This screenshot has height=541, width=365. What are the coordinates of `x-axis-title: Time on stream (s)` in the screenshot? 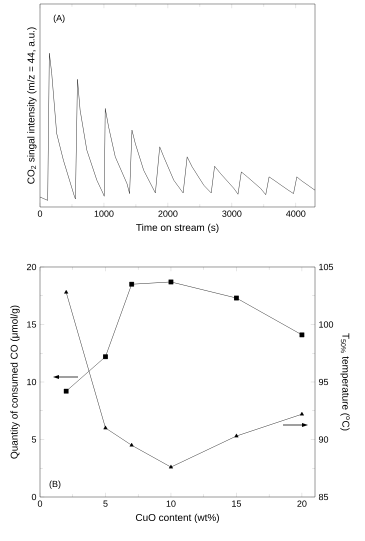 It's located at (177, 228).